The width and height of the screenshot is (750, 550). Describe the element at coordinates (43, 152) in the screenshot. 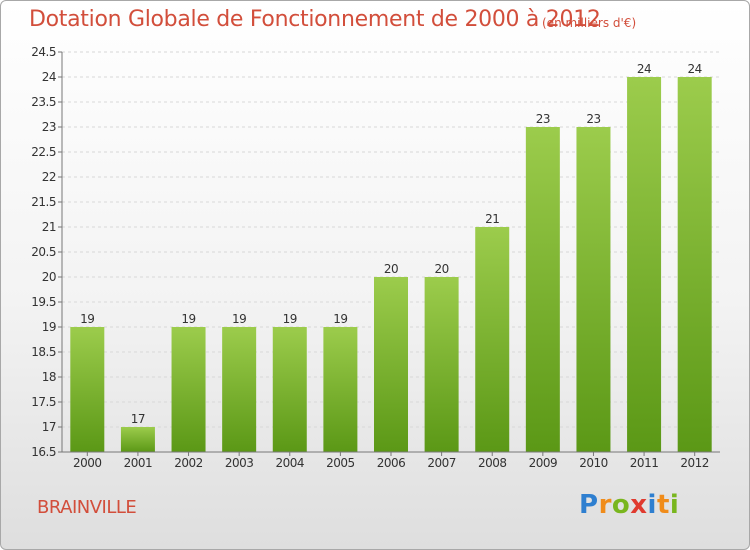

I see `y-tick-label: 22.5` at that location.